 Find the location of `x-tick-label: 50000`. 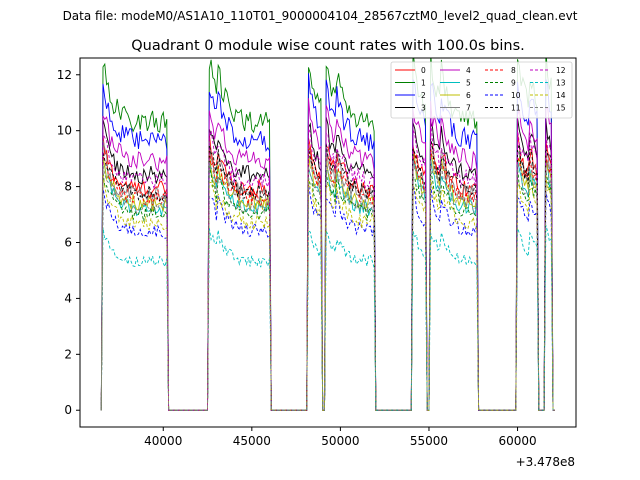

x-tick-label: 50000 is located at coordinates (340, 441).